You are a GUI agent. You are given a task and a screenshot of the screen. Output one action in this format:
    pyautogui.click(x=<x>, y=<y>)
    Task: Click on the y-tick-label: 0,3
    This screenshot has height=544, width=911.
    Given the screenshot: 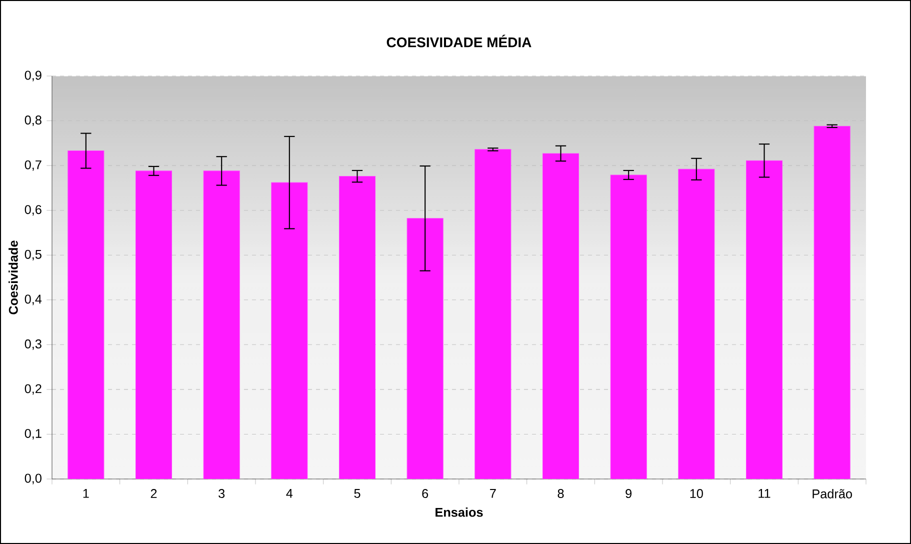 What is the action you would take?
    pyautogui.click(x=33, y=344)
    